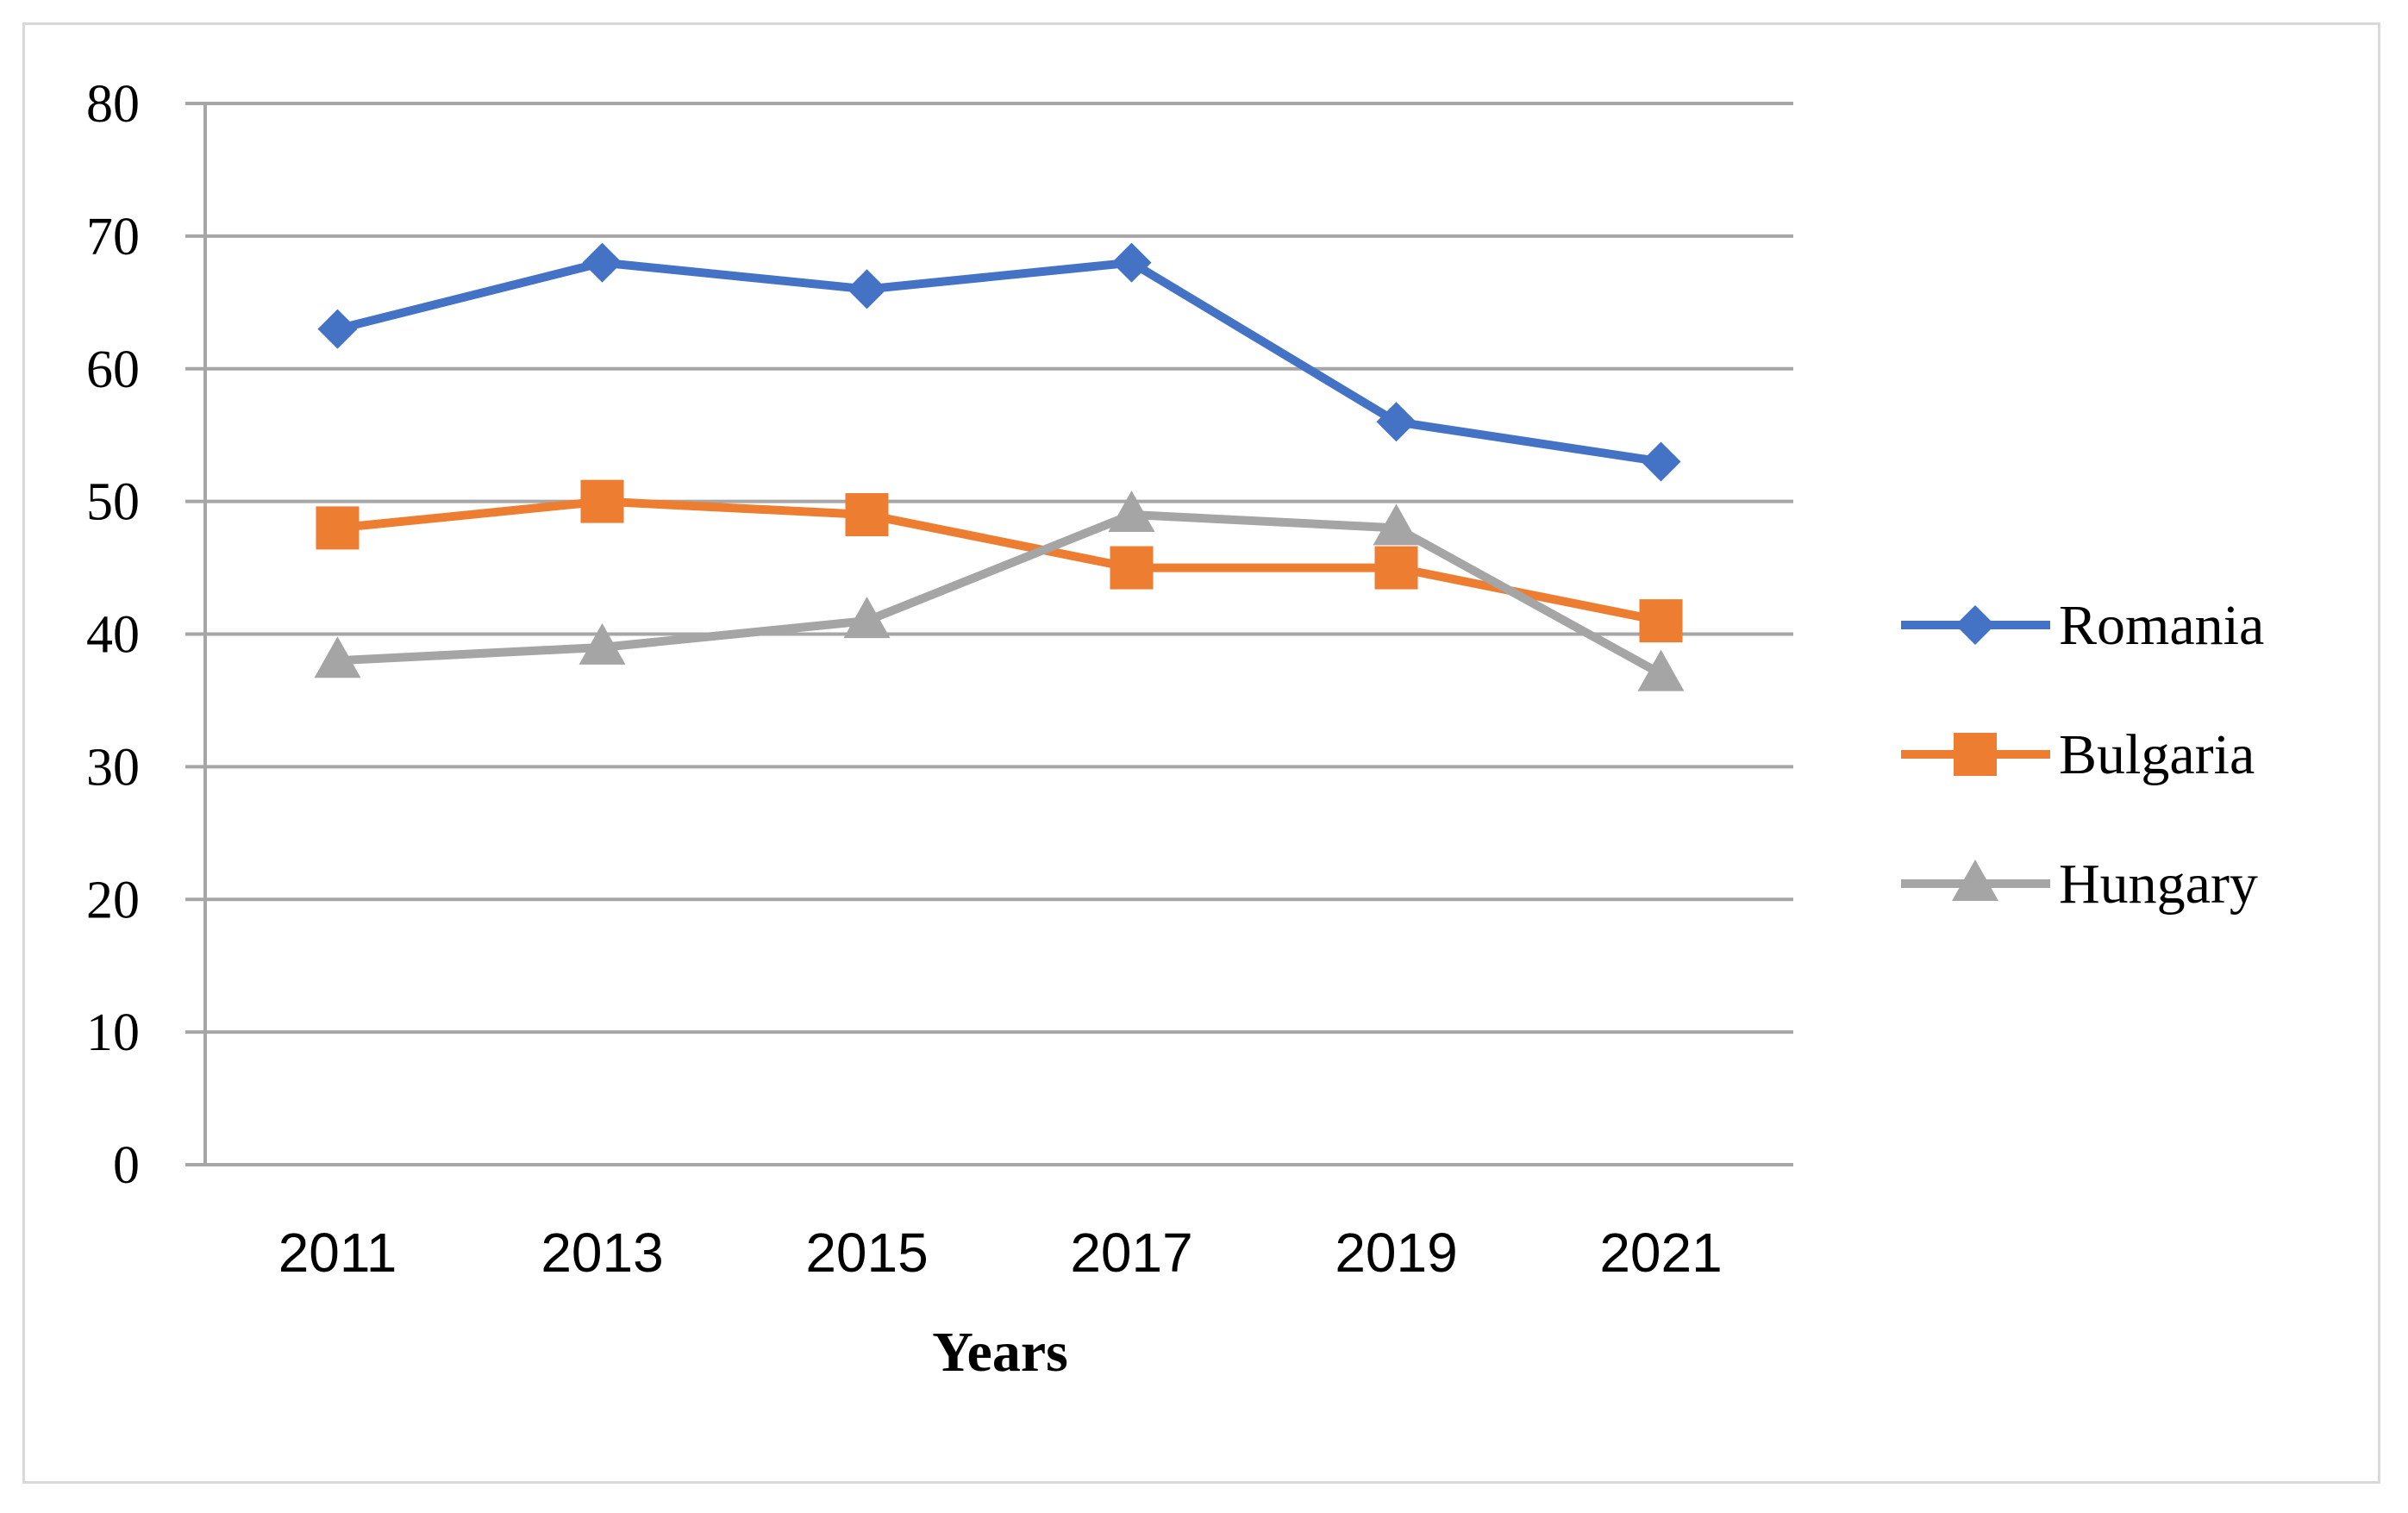 The width and height of the screenshot is (2408, 1513). What do you see at coordinates (337, 329) in the screenshot?
I see `data-point-romania-2011` at bounding box center [337, 329].